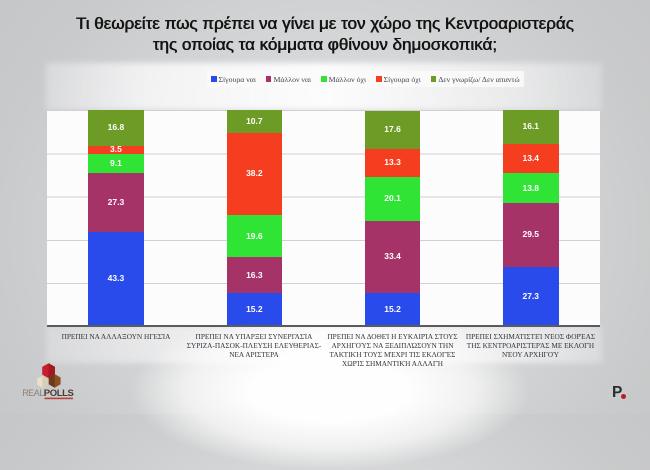  What do you see at coordinates (33, 393) in the screenshot?
I see `svg-text: REAL` at bounding box center [33, 393].